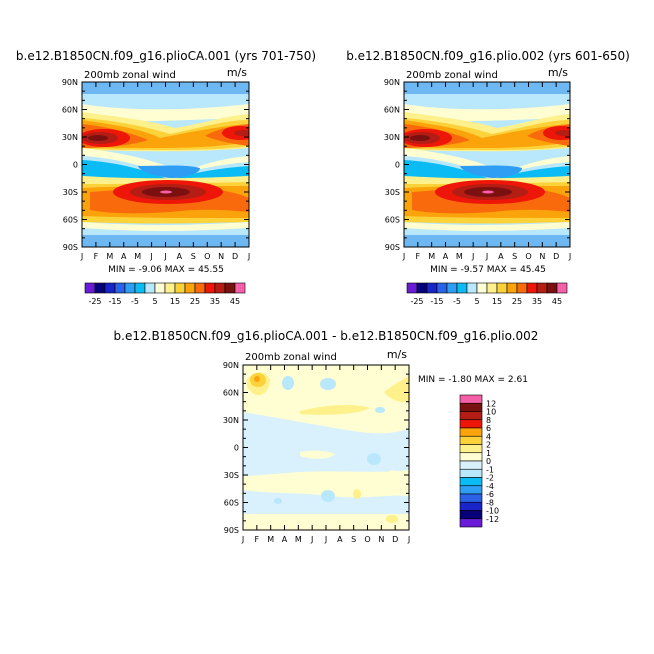  What do you see at coordinates (207, 256) in the screenshot?
I see `x-tick-label: O` at bounding box center [207, 256].